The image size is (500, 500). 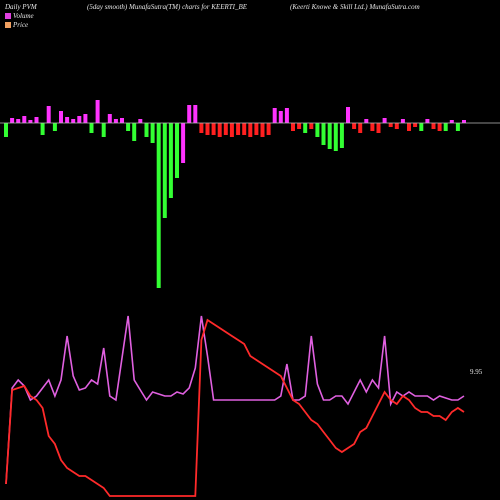 What do you see at coordinates (21, 7) in the screenshot?
I see `chart-title-left: Daily PVM` at bounding box center [21, 7].